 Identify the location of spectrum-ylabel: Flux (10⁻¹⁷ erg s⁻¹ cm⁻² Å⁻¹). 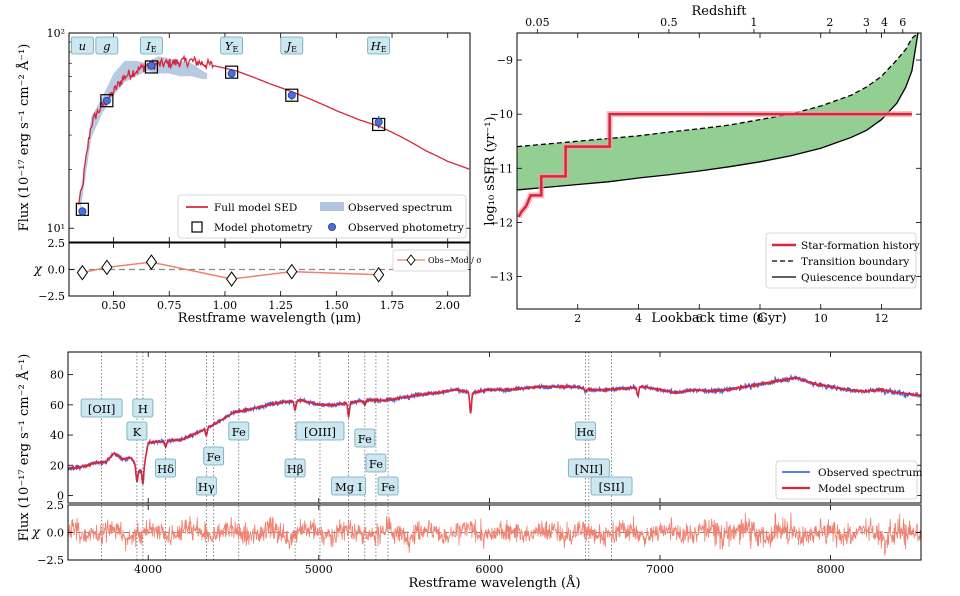
(24, 448).